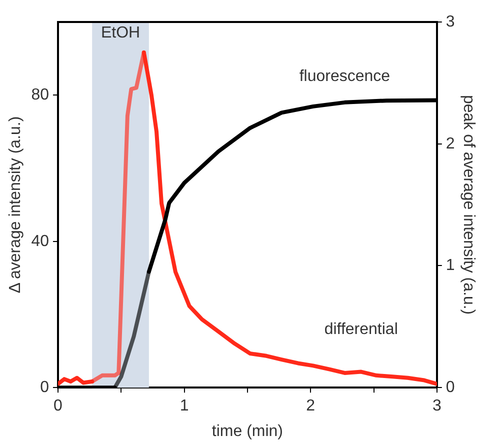  I want to click on y2-axis-title: peak of average intensity (a.u.), so click(468, 204).